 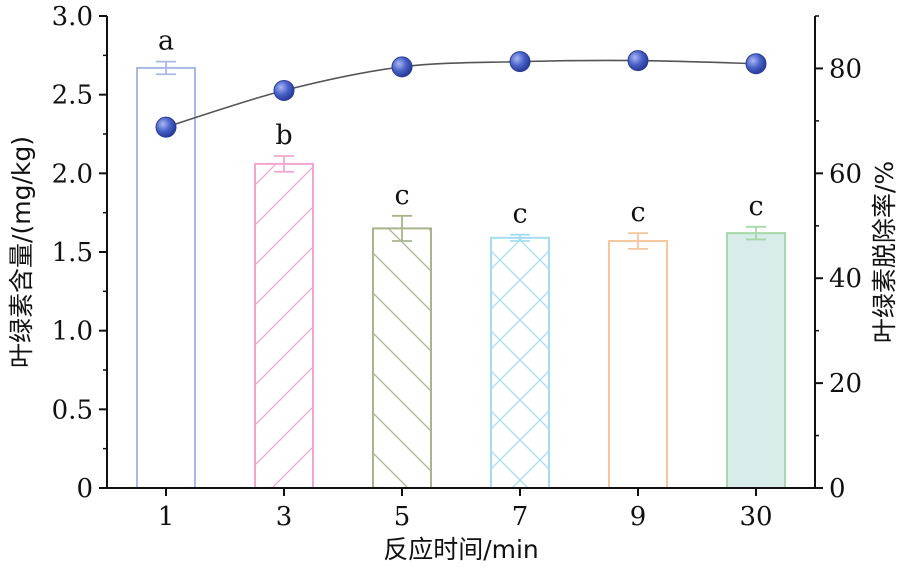 What do you see at coordinates (72, 17) in the screenshot?
I see `y-tick-label: 3.0` at bounding box center [72, 17].